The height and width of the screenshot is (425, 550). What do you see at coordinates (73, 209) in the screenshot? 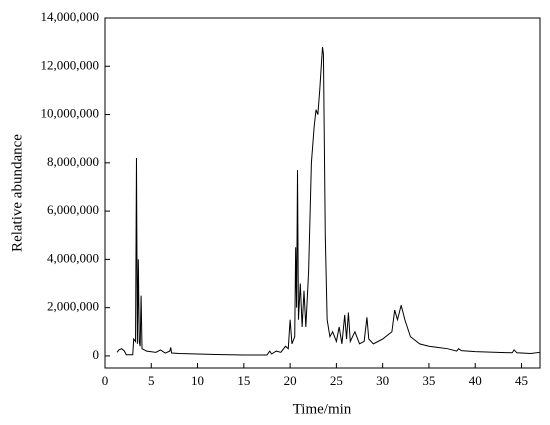
I see `y-tick-label: 6,000,000` at bounding box center [73, 209].